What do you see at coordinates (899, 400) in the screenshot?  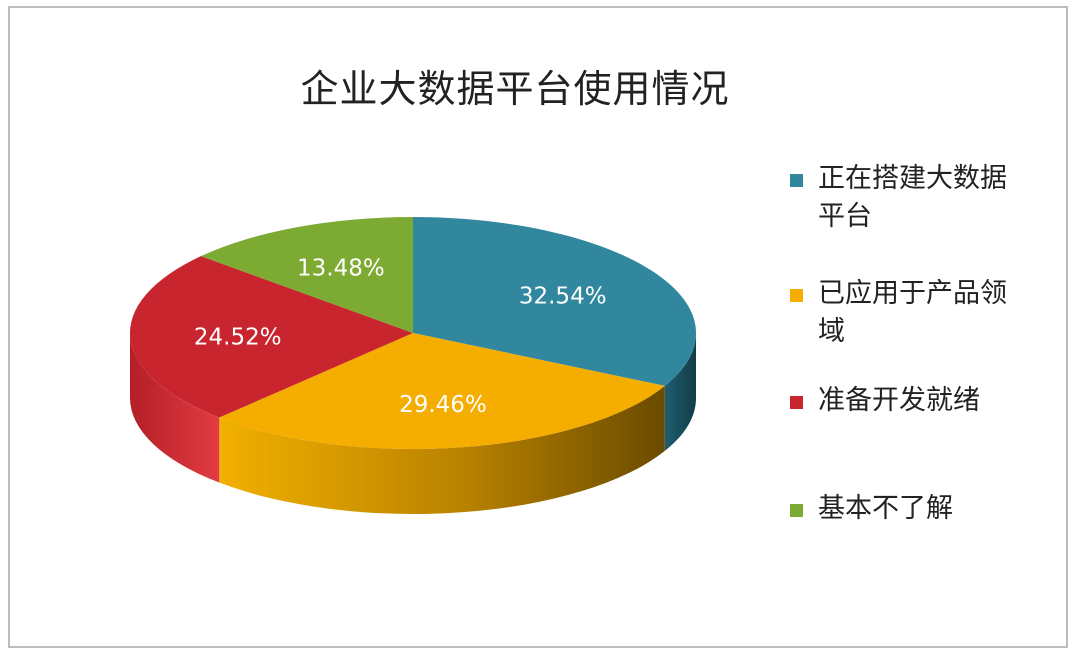 I see `legend-label: 准备开发就绪` at bounding box center [899, 400].